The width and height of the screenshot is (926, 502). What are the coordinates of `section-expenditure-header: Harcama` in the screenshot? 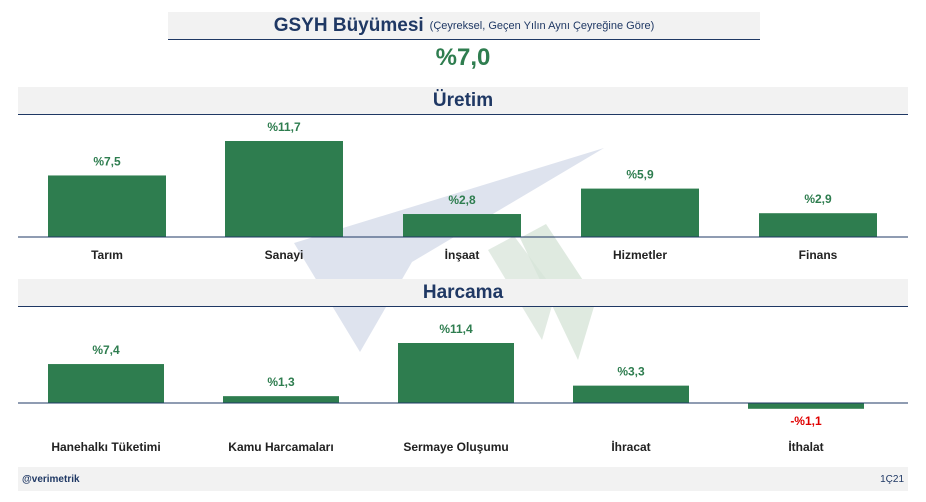 It's located at (463, 293).